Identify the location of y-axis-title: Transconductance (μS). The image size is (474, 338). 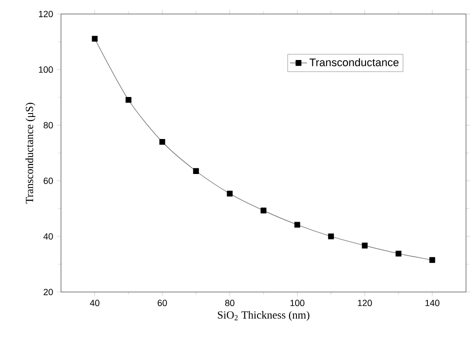
(30, 153).